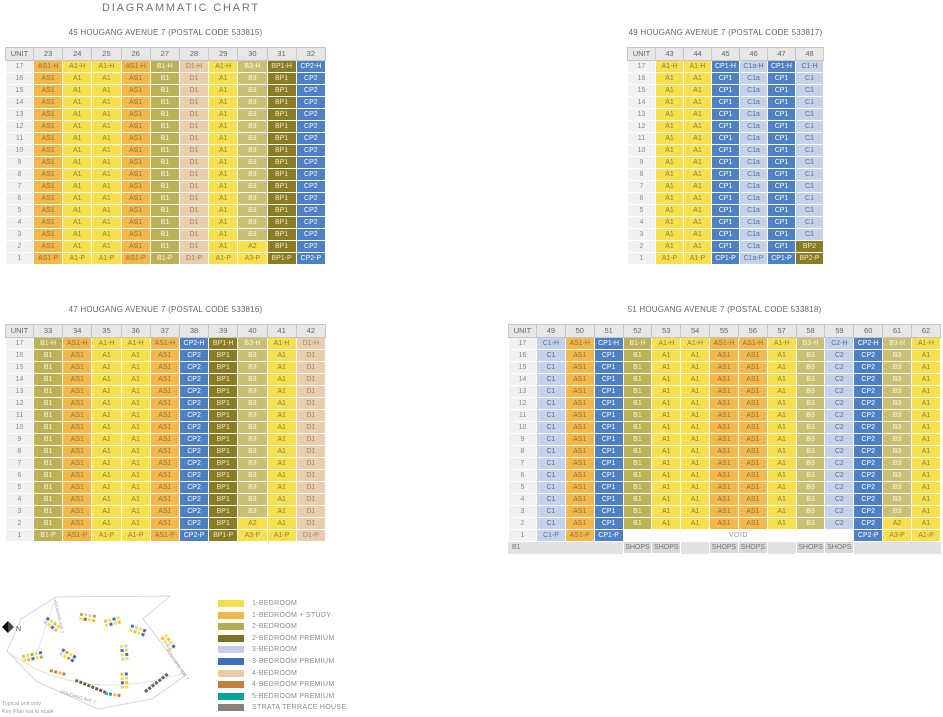 The width and height of the screenshot is (943, 717). What do you see at coordinates (231, 615) in the screenshot?
I see `legend-swatch` at bounding box center [231, 615].